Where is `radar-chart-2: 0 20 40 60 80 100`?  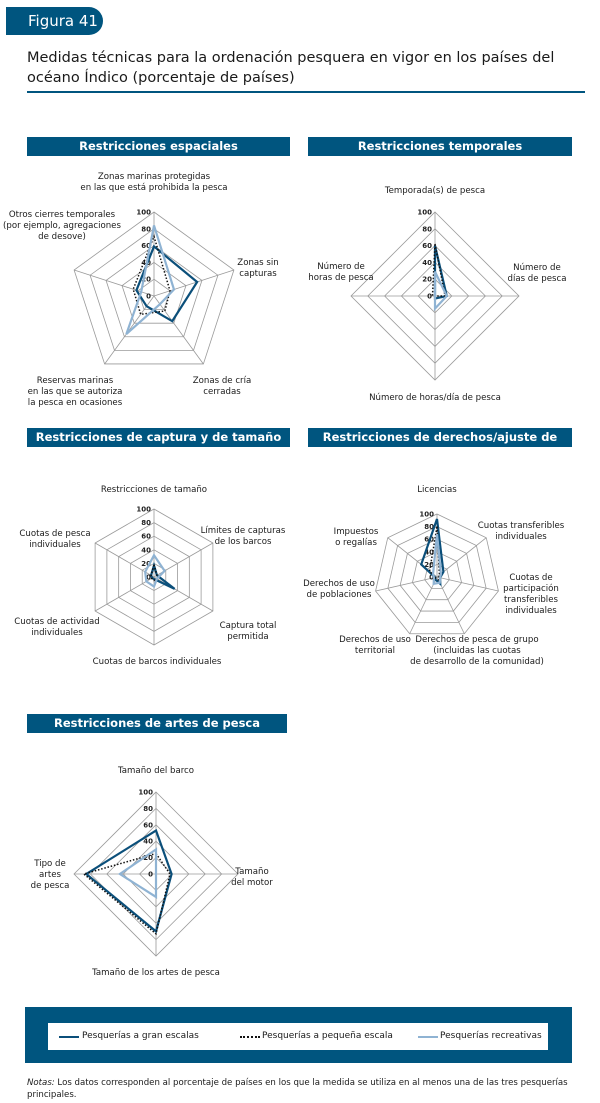
radar-chart-2: 0 20 40 60 80 100 is located at coordinates (435, 295).